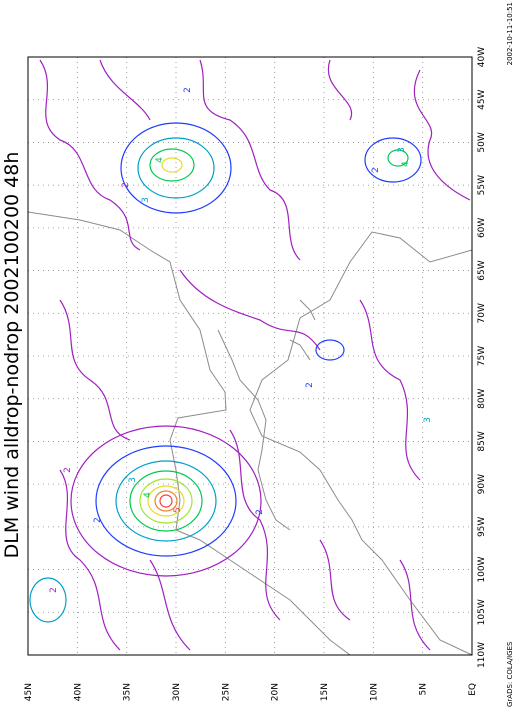 This screenshot has width=519, height=711. Describe the element at coordinates (482, 527) in the screenshot. I see `longitude-label: 95W` at that location.